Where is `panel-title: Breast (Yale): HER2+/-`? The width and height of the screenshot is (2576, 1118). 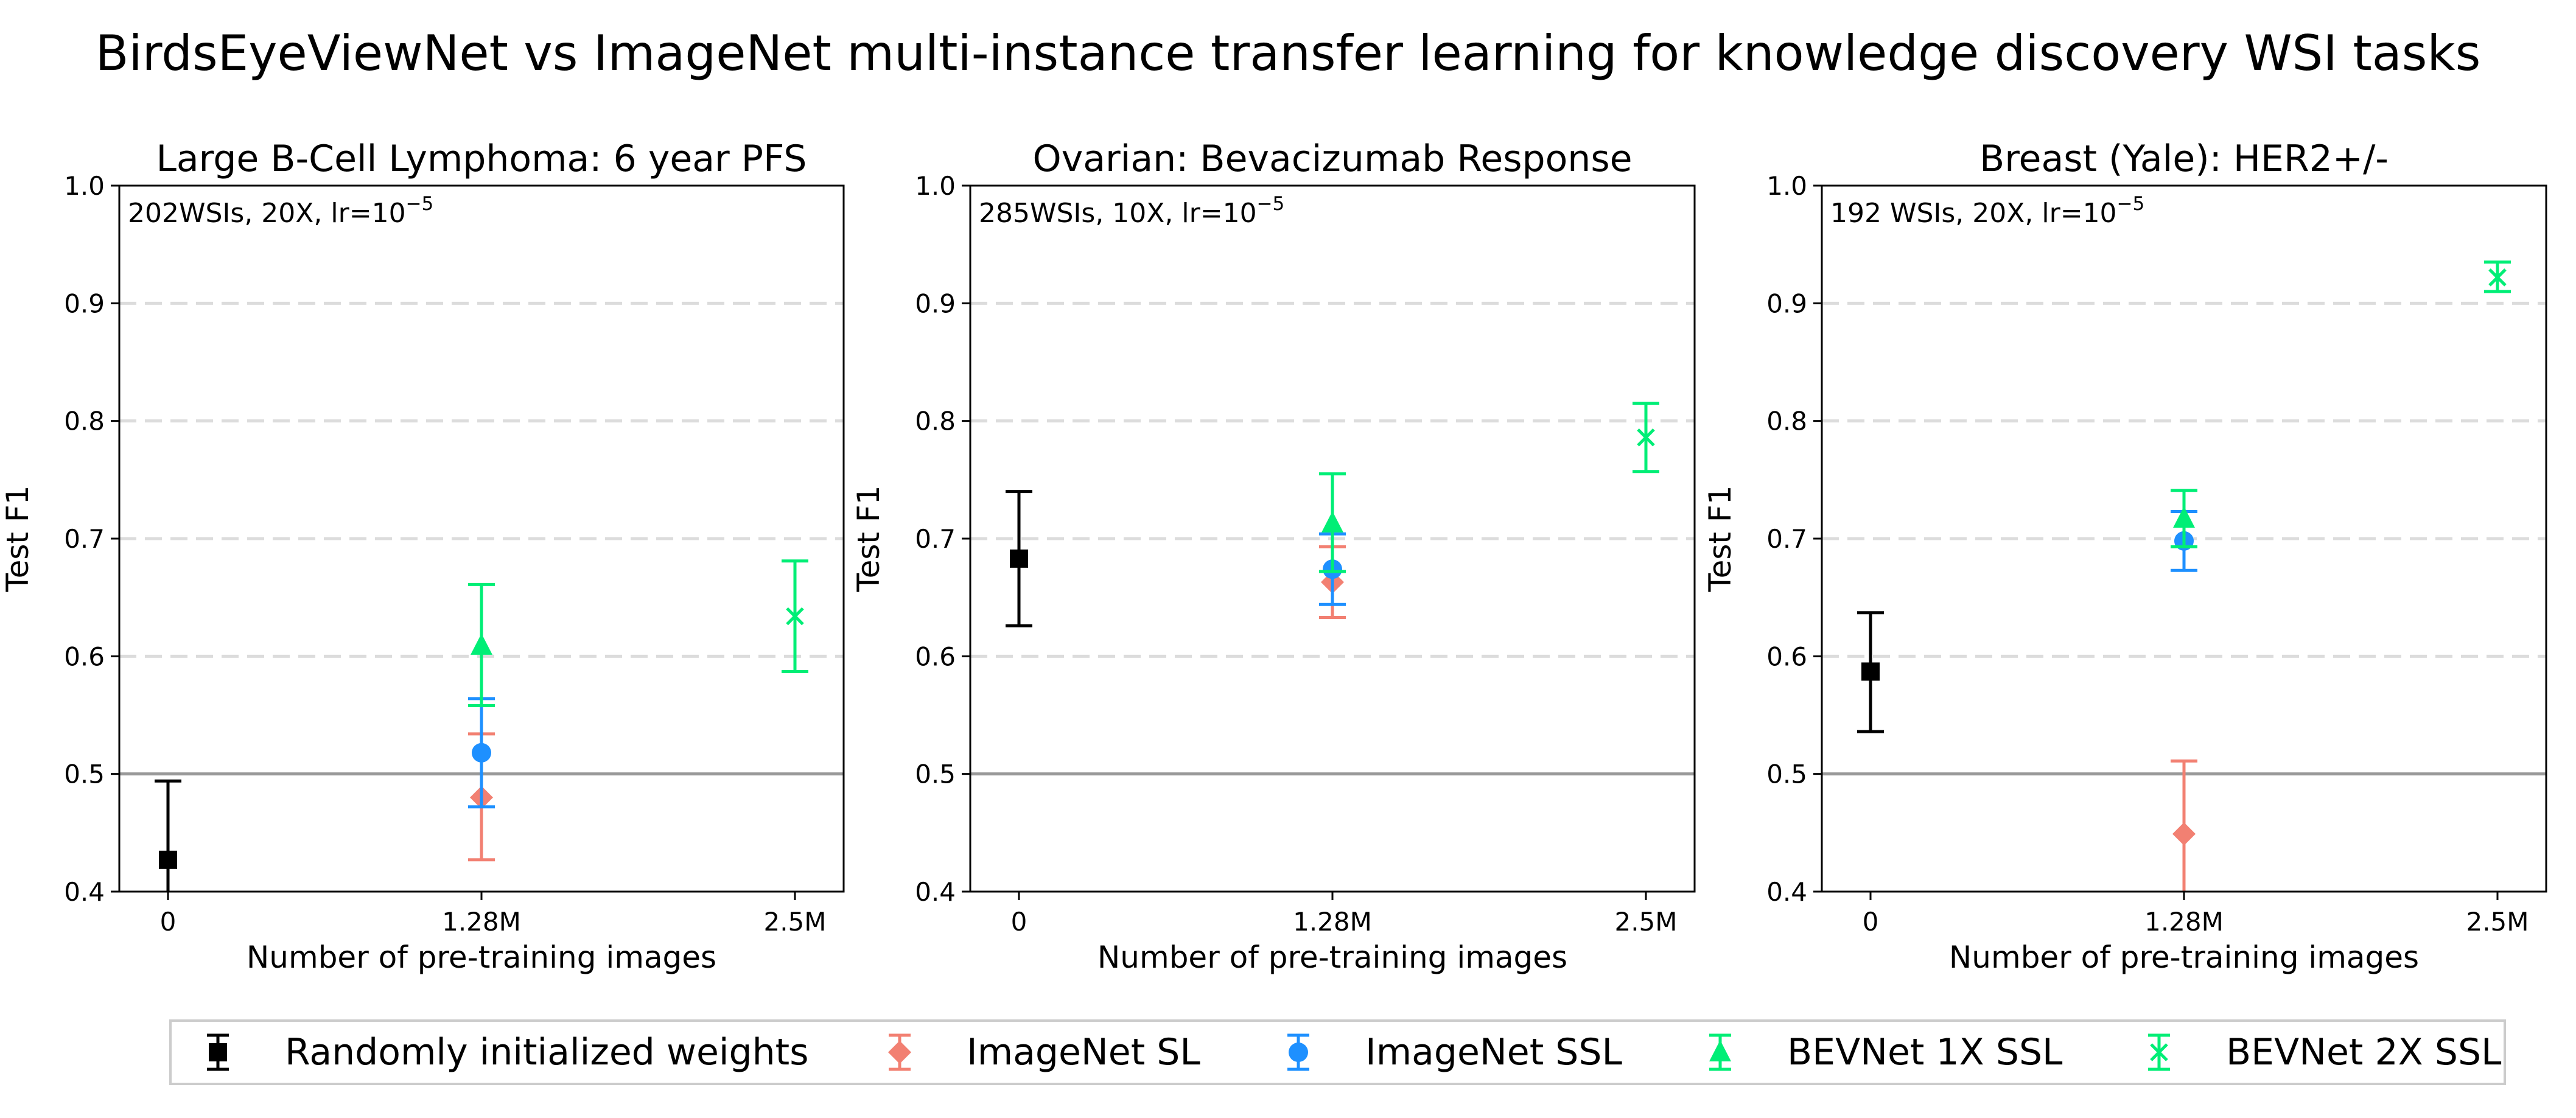 panel-title: Breast (Yale): HER2+/- is located at coordinates (2184, 159).